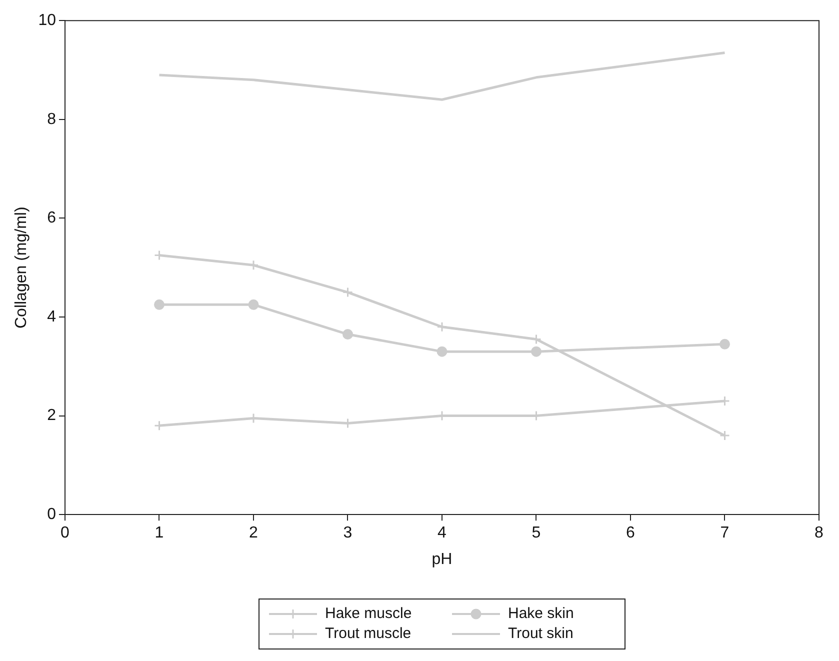 This screenshot has height=661, width=839. What do you see at coordinates (347, 533) in the screenshot?
I see `x-tick-label: 3` at bounding box center [347, 533].